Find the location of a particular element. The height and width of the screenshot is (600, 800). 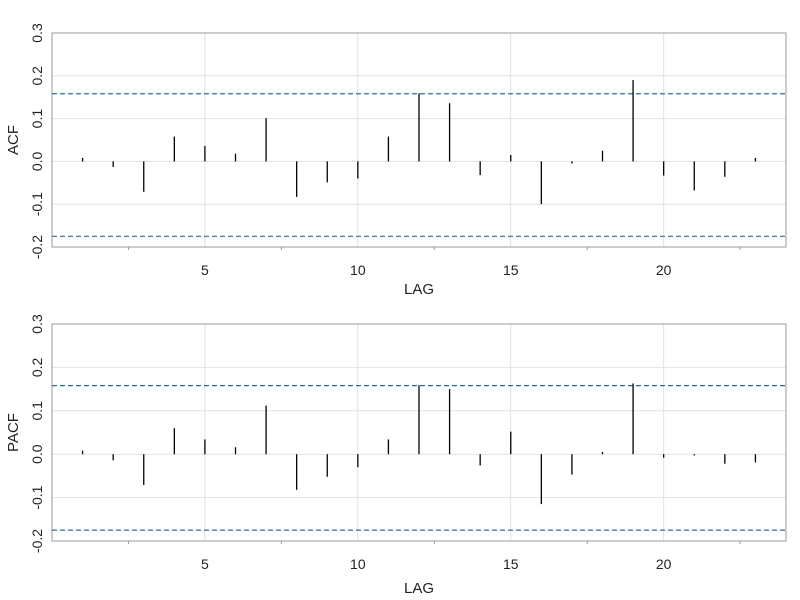

acf-x-tick-label: 20 is located at coordinates (664, 270).